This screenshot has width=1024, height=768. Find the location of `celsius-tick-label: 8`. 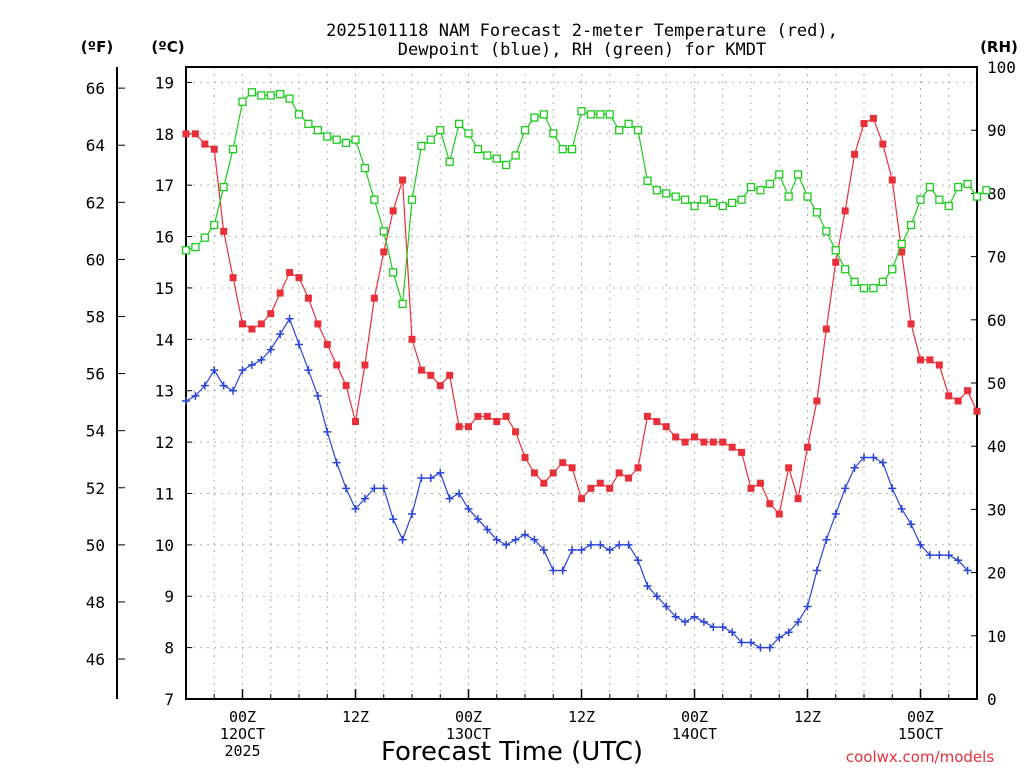

celsius-tick-label: 8 is located at coordinates (169, 648).